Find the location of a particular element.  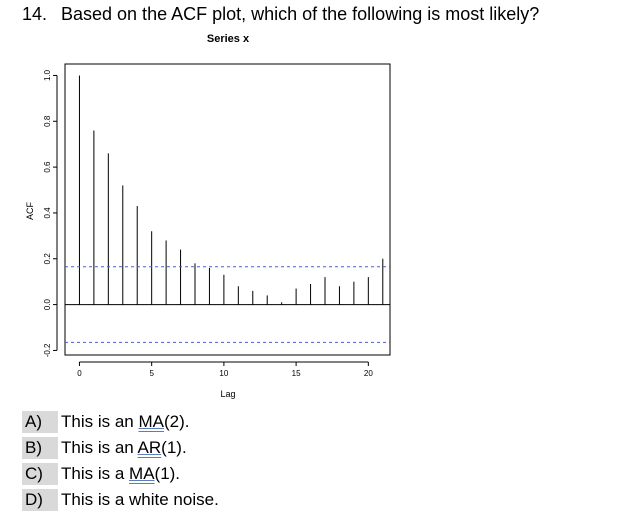

option-text: This is a MA(1). is located at coordinates (120, 474).